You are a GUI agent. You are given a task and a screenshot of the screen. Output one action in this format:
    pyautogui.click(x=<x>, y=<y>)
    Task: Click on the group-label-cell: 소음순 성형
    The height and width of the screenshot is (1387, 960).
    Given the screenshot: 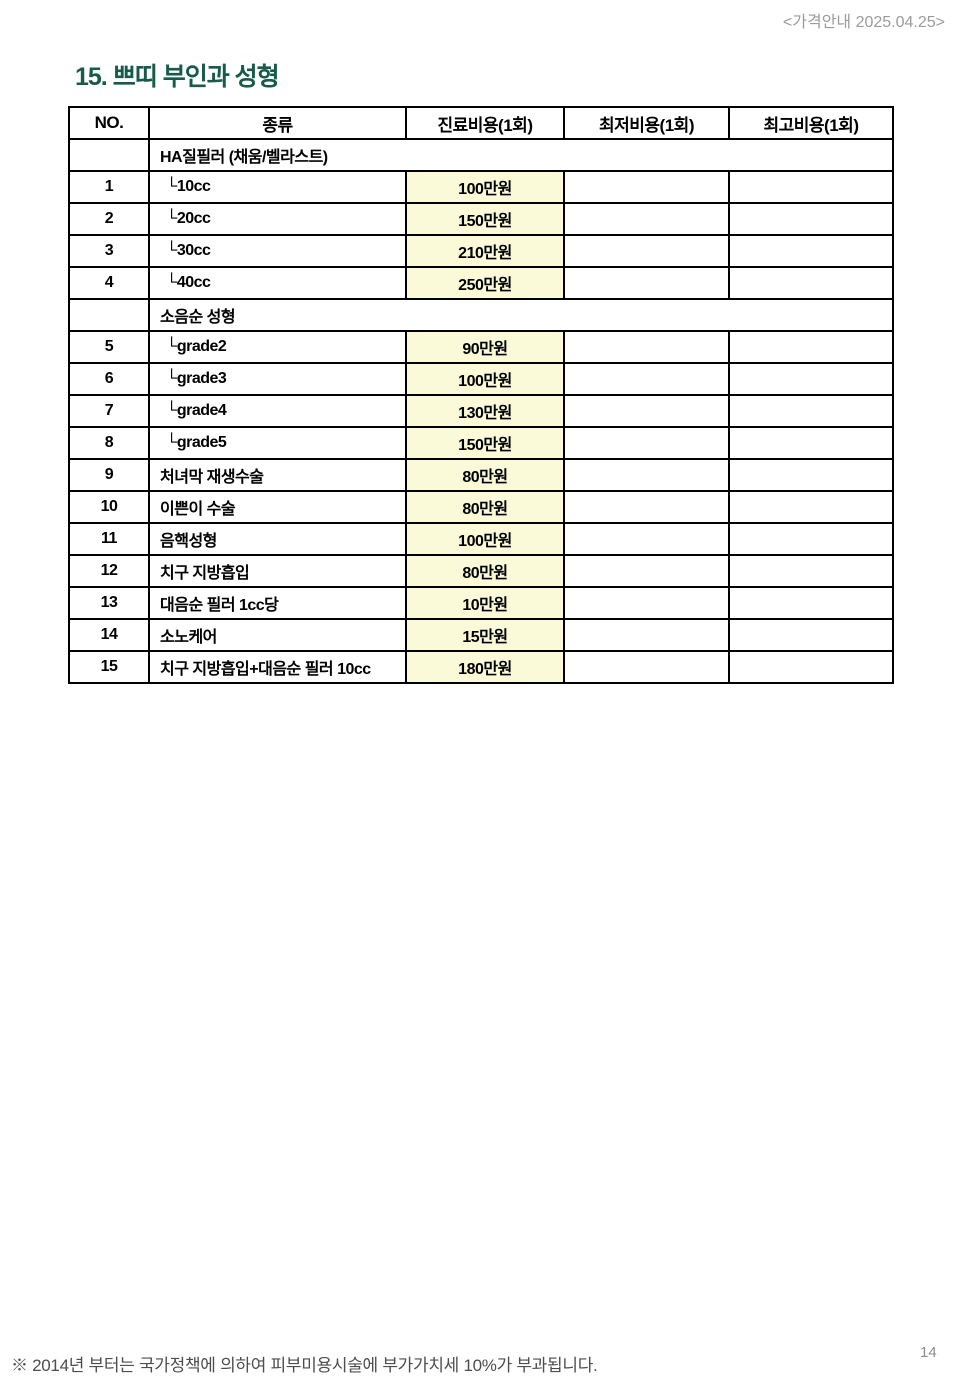 What is the action you would take?
    pyautogui.click(x=521, y=315)
    